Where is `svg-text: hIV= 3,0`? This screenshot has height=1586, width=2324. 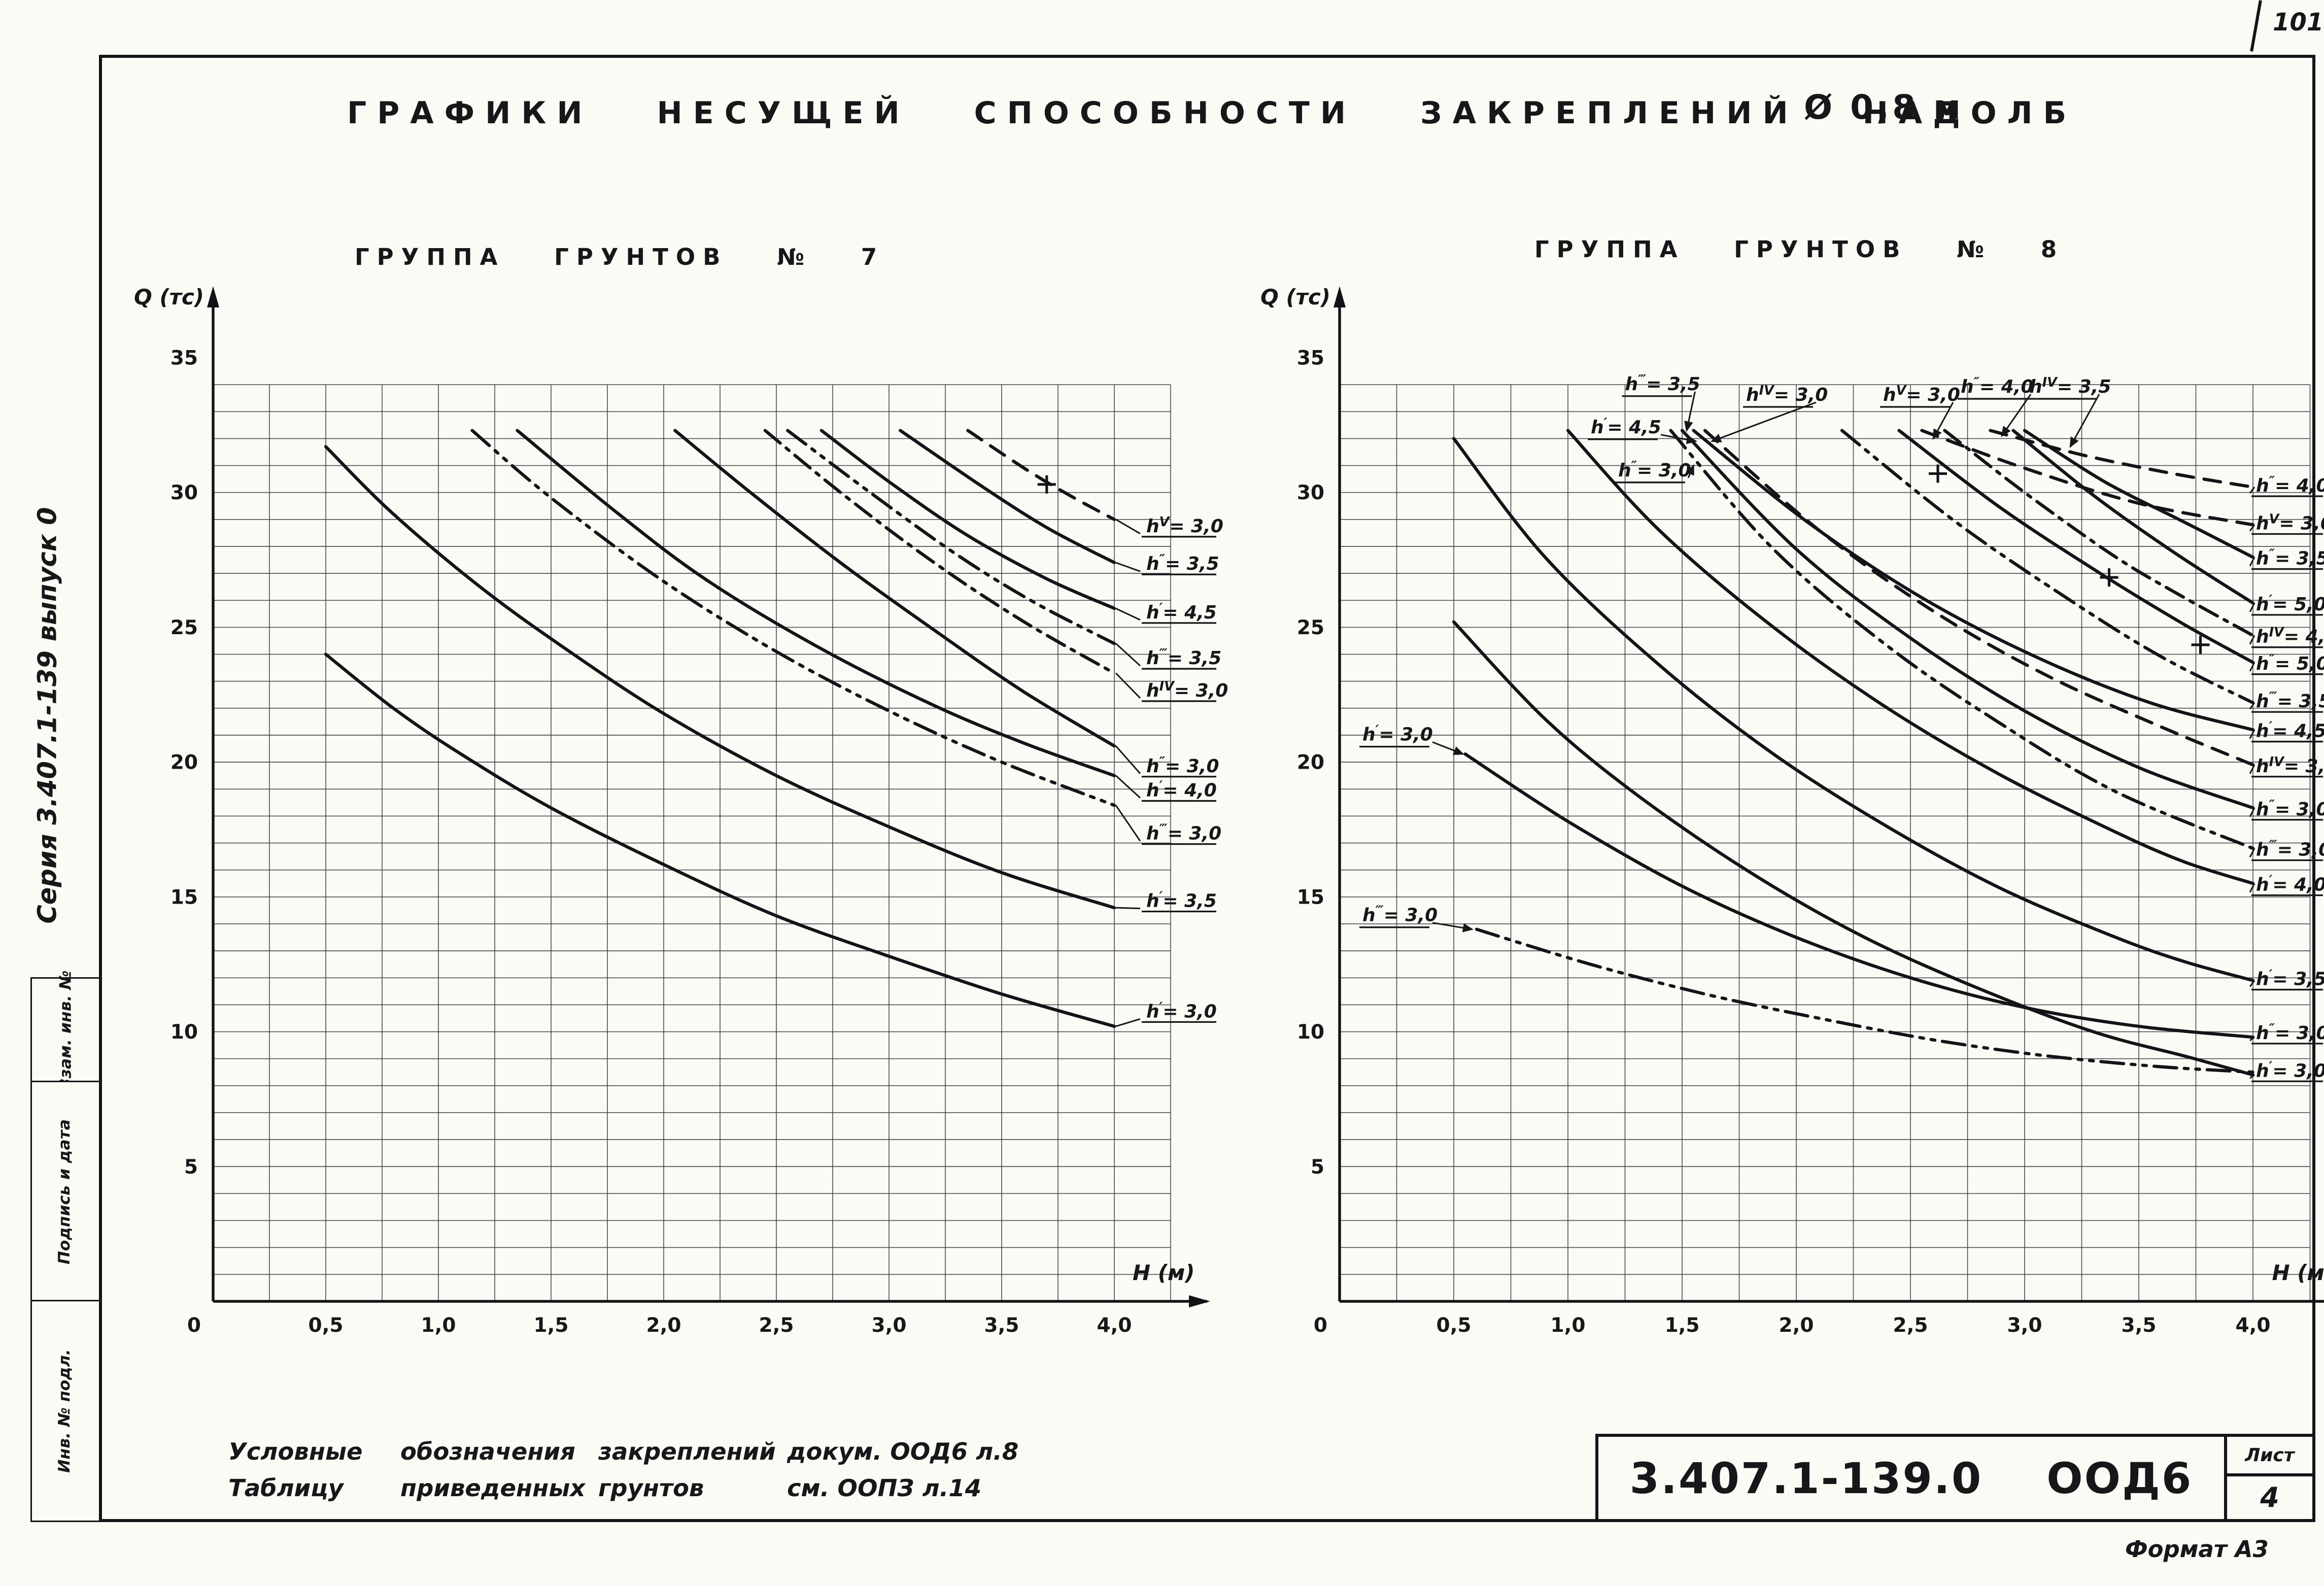 svg-text: hIV= 3,0 is located at coordinates (1187, 690).